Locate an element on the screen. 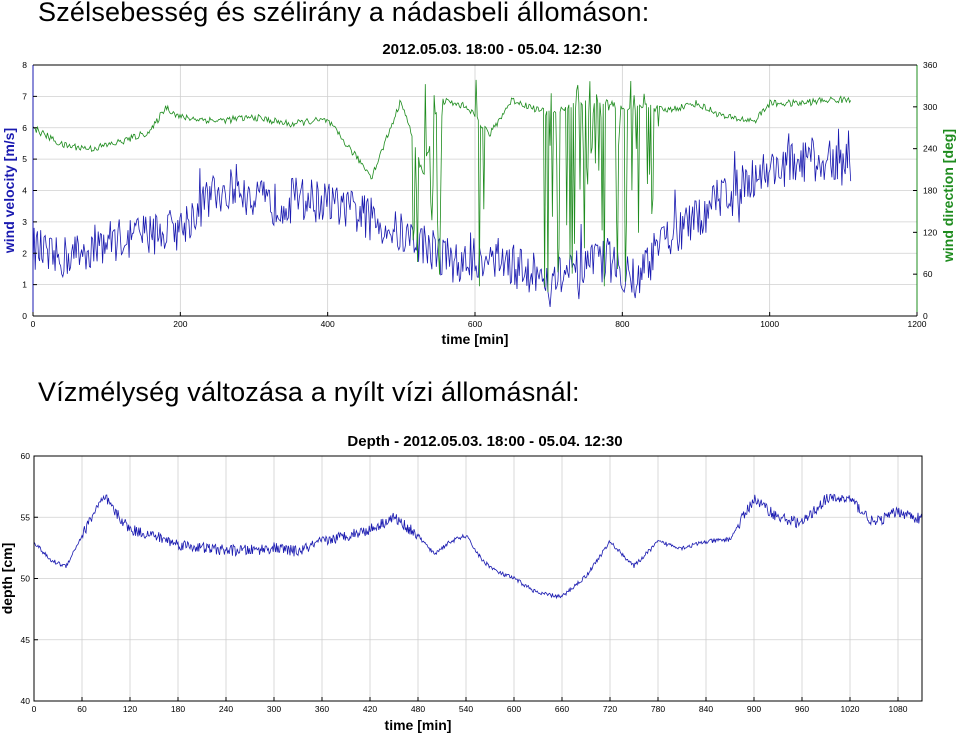 This screenshot has width=960, height=733. wind-y-tick-label: 0 is located at coordinates (24, 316).